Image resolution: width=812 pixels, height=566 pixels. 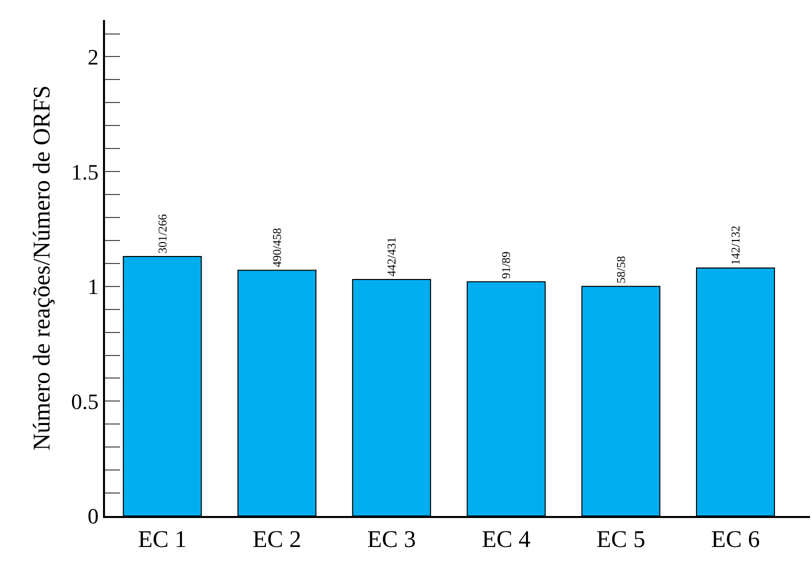 I want to click on y-tick-label: 0.5, so click(x=85, y=401).